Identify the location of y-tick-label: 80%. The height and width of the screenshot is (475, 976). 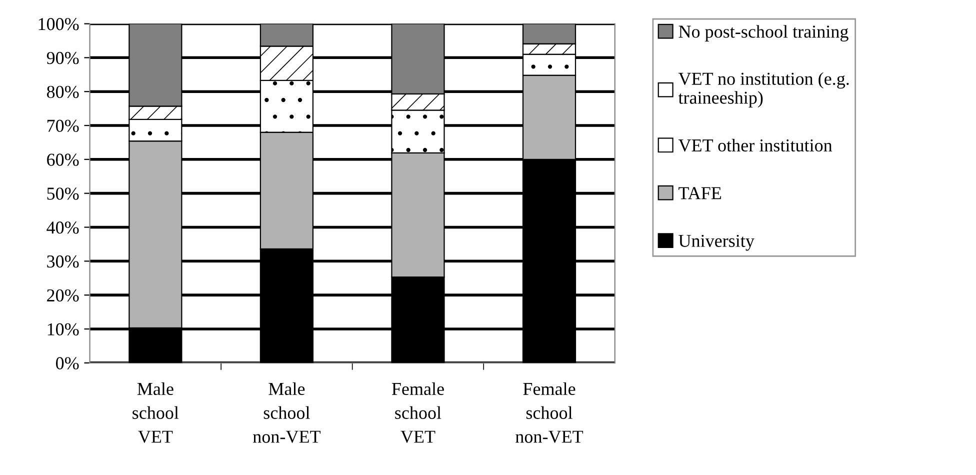
(62, 92).